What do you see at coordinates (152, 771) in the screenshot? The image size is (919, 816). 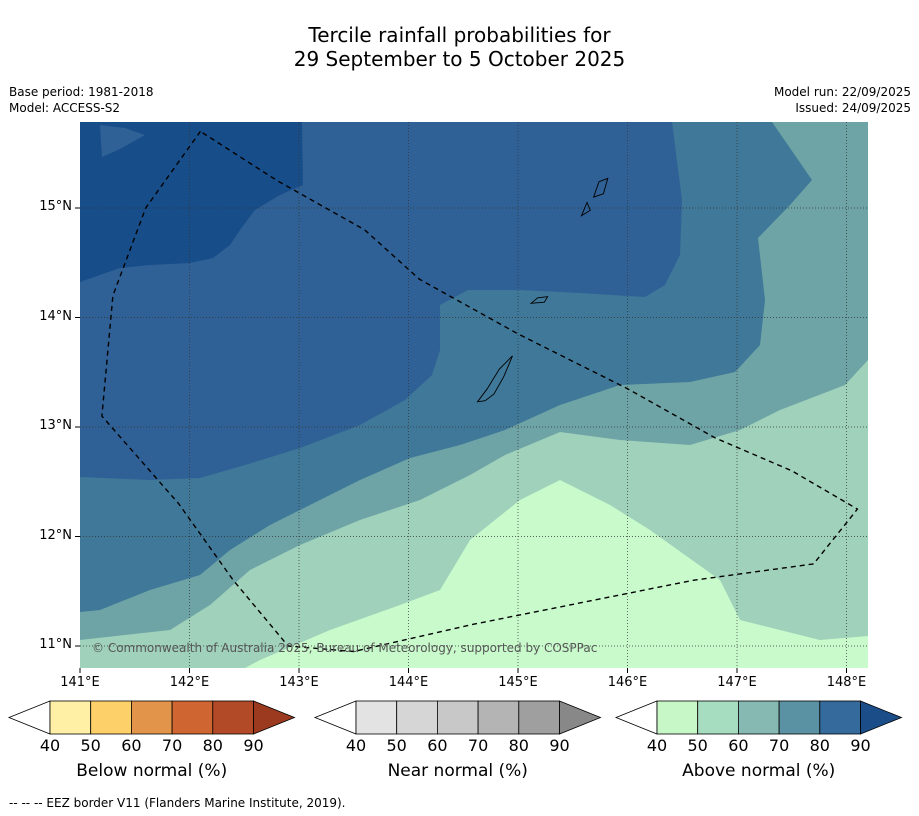 I see `colorbar-label: Below normal (%)` at bounding box center [152, 771].